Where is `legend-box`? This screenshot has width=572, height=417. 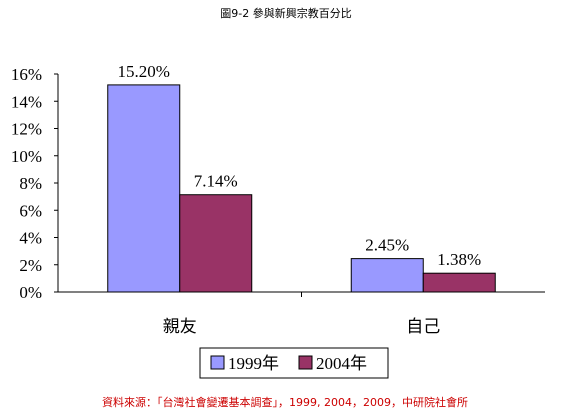
legend-box is located at coordinates (294, 363).